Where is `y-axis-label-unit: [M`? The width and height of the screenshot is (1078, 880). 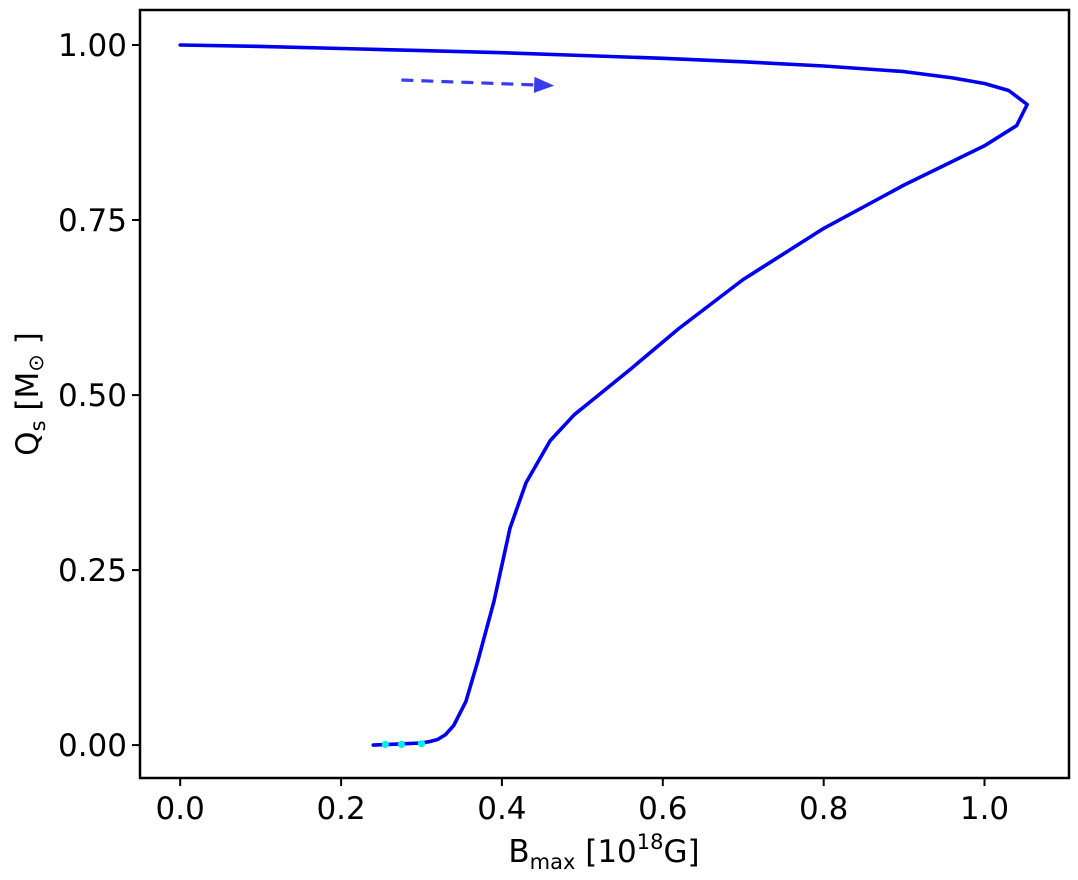
y-axis-label-unit: [M is located at coordinates (28, 396).